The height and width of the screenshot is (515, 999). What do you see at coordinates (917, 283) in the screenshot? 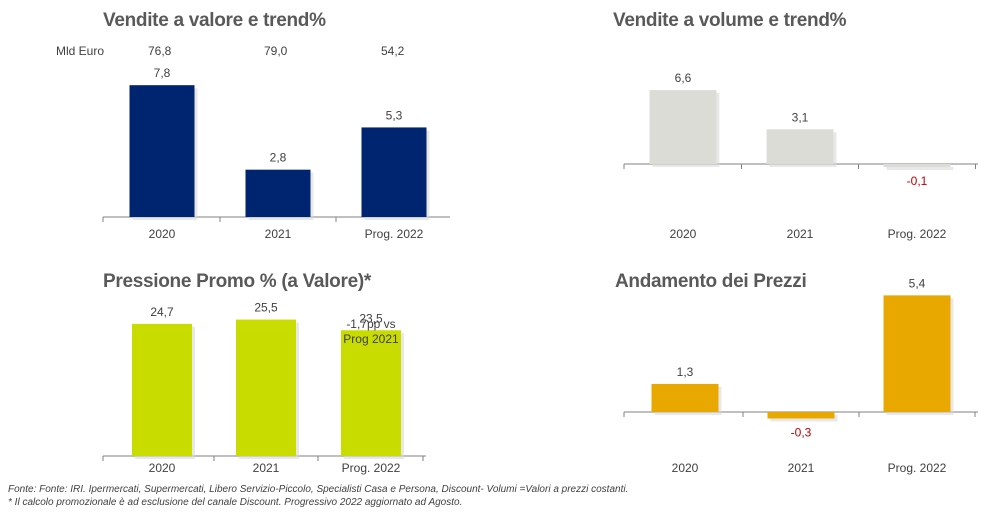
I see `data-label: 5,4` at bounding box center [917, 283].